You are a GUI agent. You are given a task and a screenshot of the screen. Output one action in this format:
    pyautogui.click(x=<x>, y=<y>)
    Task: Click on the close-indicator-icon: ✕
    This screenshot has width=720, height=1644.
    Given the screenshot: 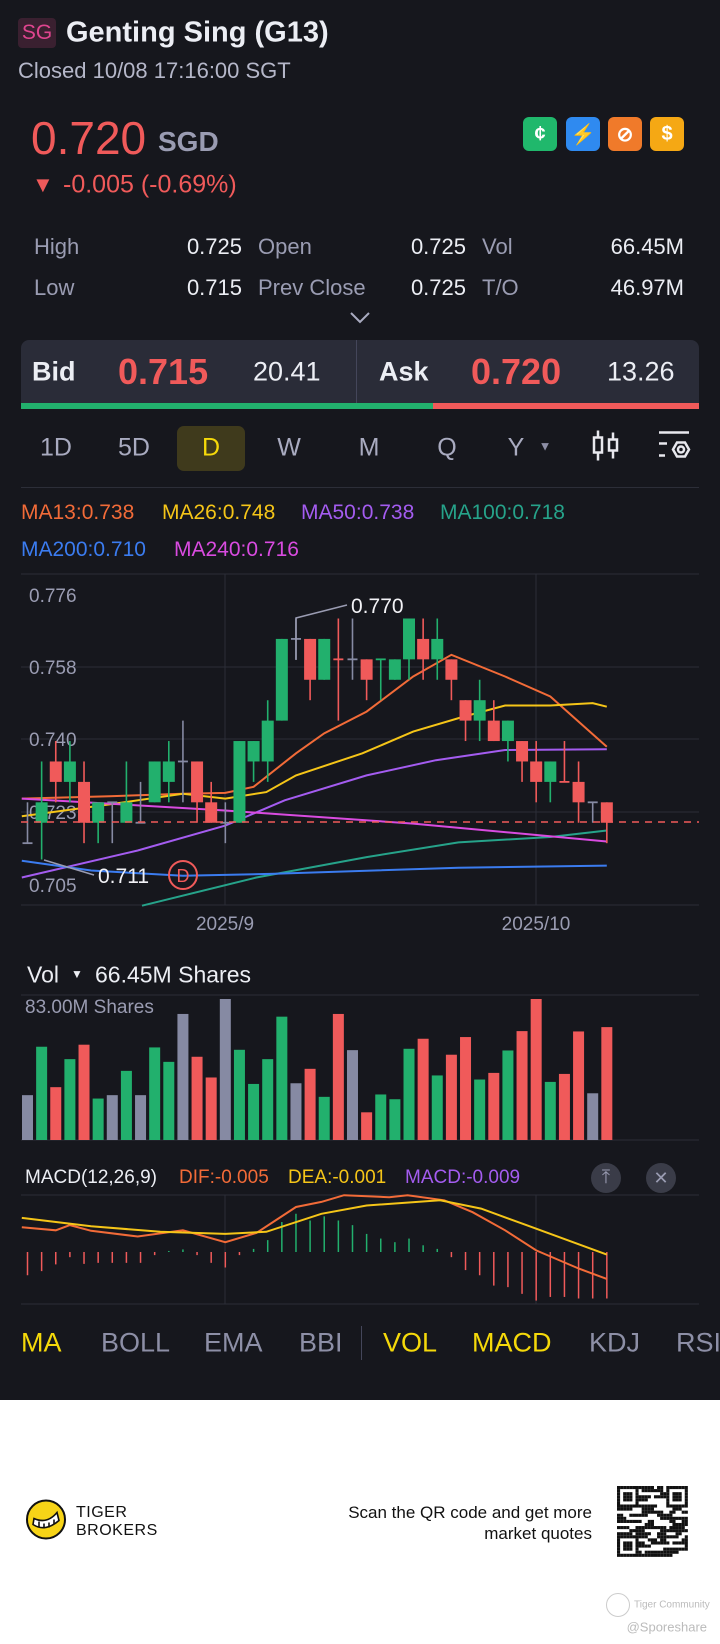 What is the action you would take?
    pyautogui.click(x=661, y=1178)
    